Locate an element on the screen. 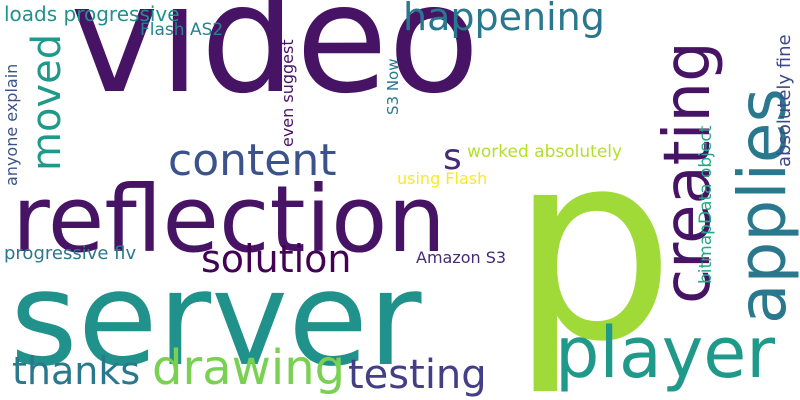  word-anyone-explain: anyone explain is located at coordinates (11, 124).